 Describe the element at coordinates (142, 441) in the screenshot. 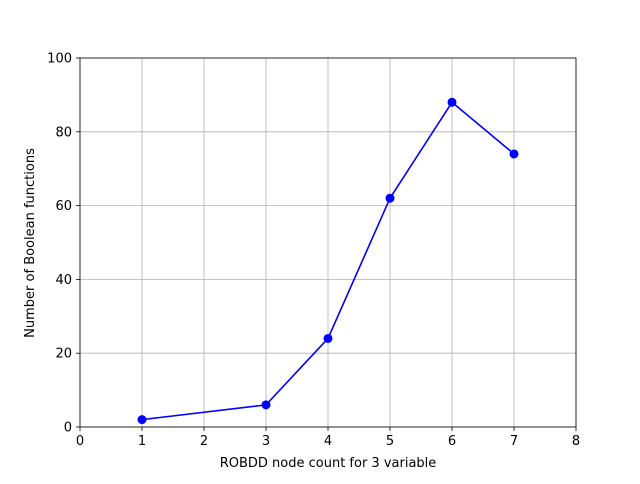

I see `x-tick-label: 1` at that location.